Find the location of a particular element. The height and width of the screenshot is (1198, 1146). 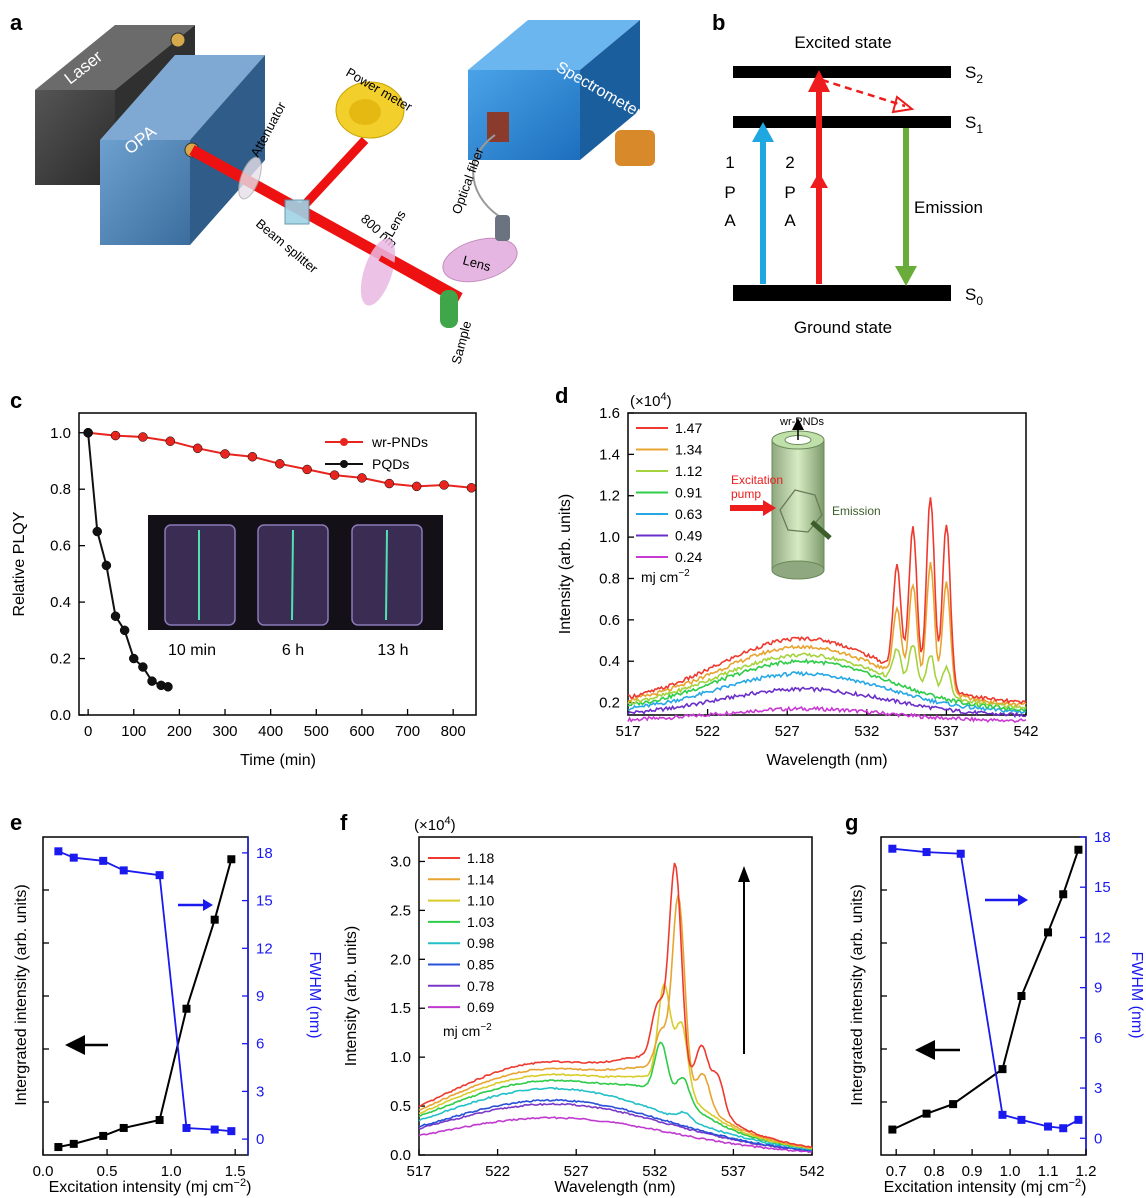

legend-wr-pnds-marker is located at coordinates (344, 442).